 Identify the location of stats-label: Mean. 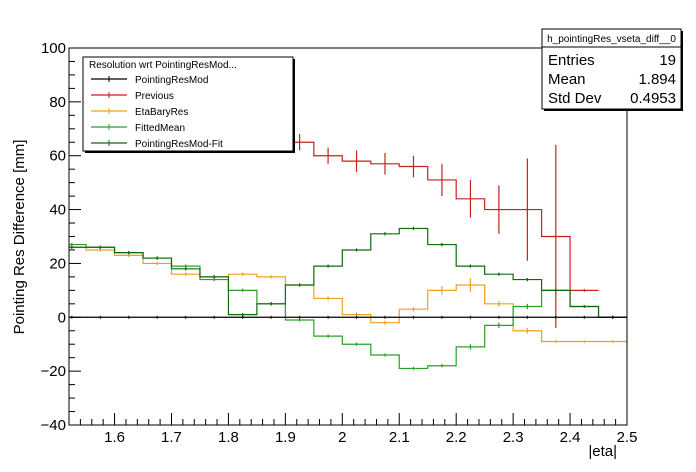
(567, 79).